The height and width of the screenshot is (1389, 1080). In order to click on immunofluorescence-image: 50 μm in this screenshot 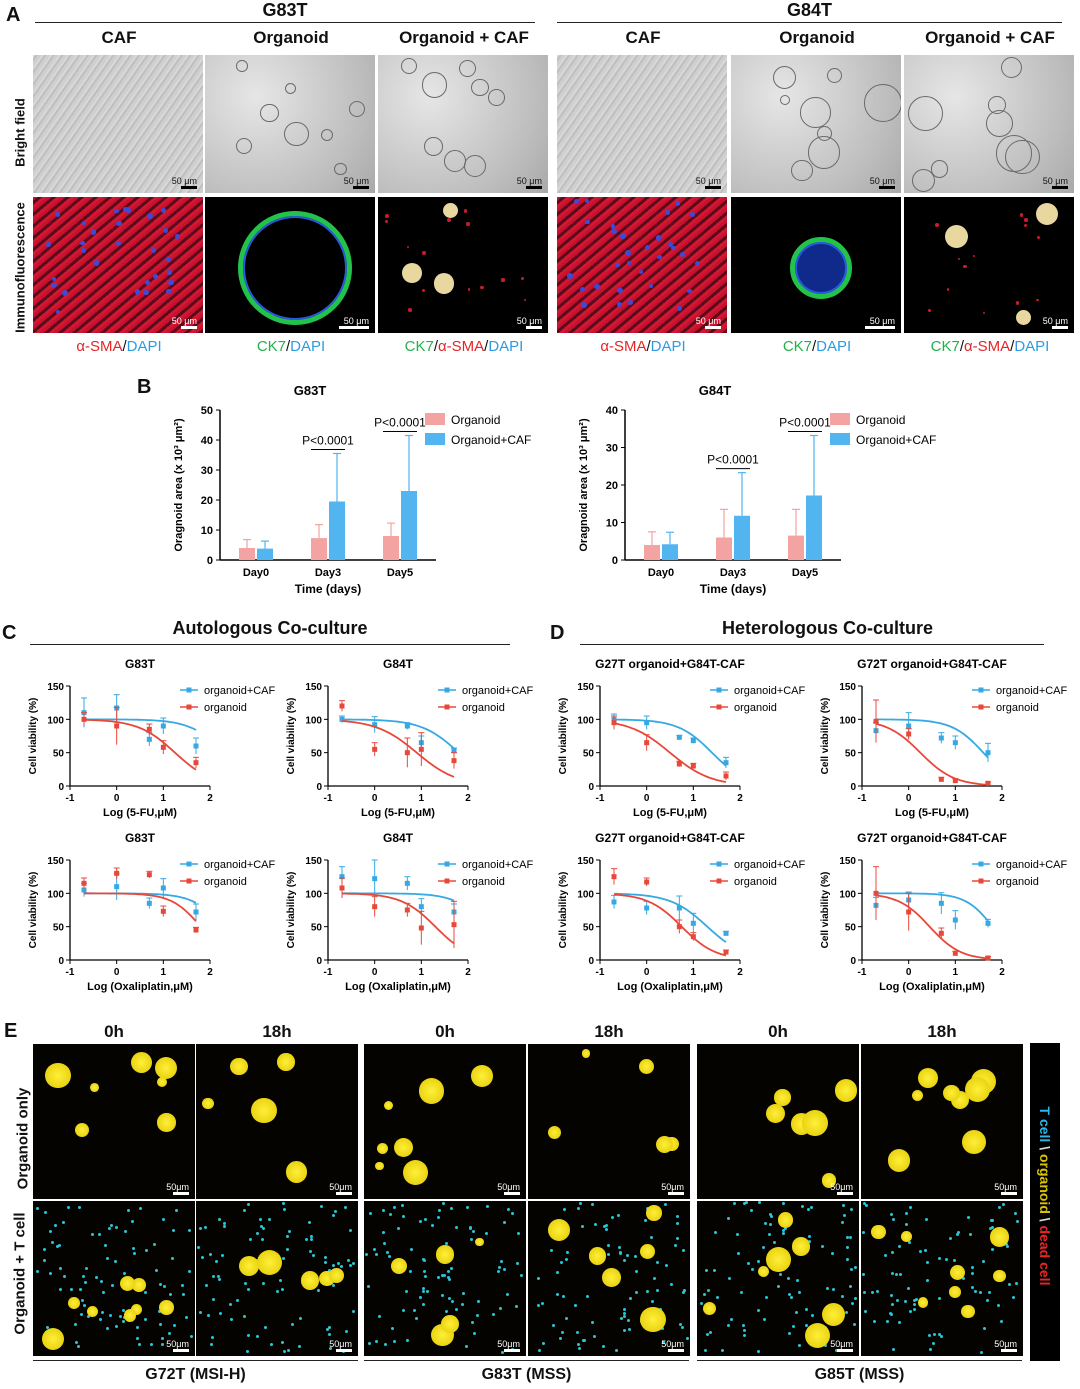, I will do `click(642, 265)`.